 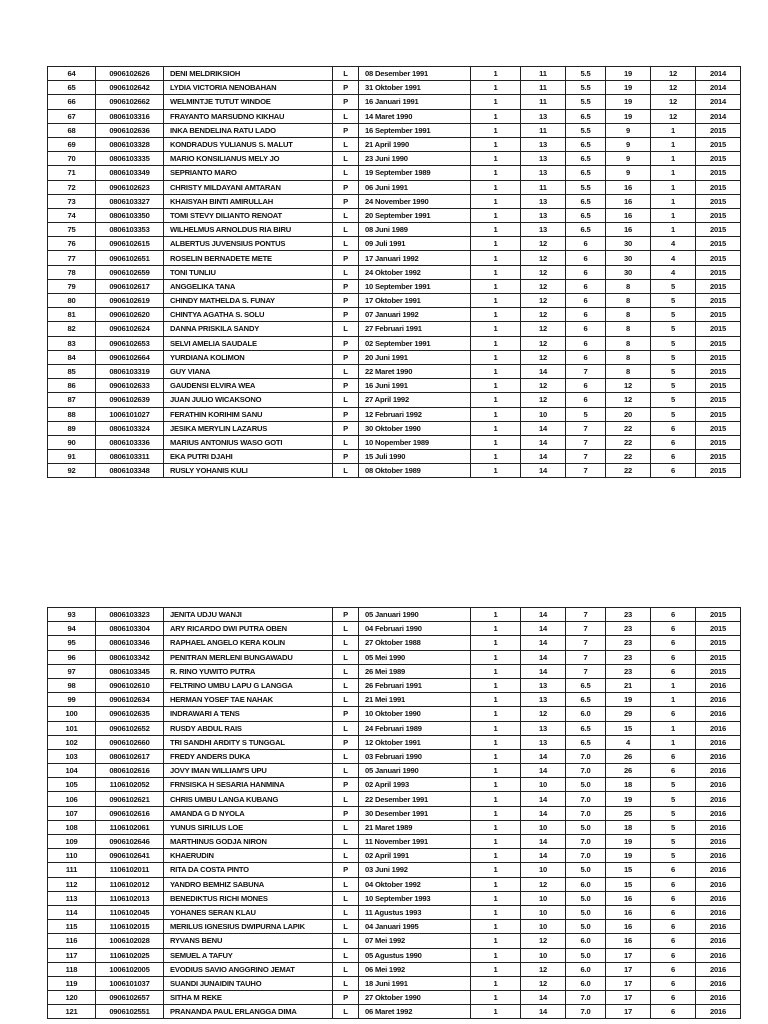 What do you see at coordinates (248, 998) in the screenshot?
I see `student-name-cell: SITHA M REKE` at bounding box center [248, 998].